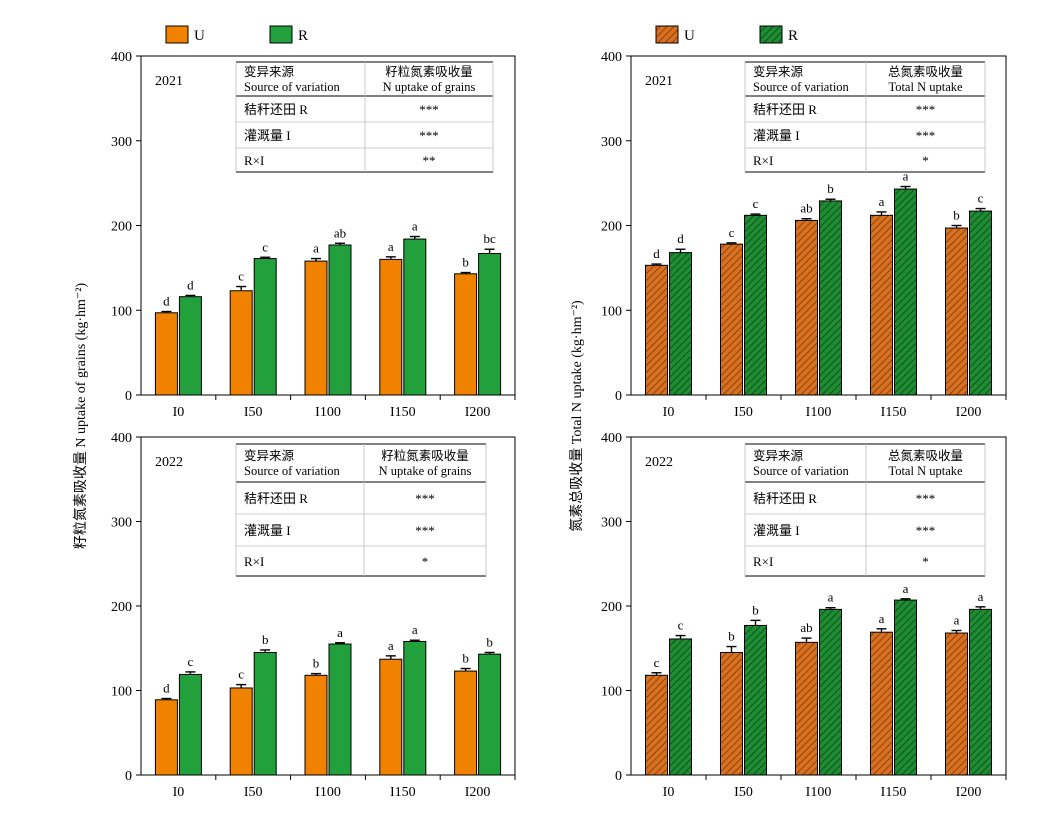 This screenshot has width=1048, height=816. I want to click on plot-frame, so click(328, 225).